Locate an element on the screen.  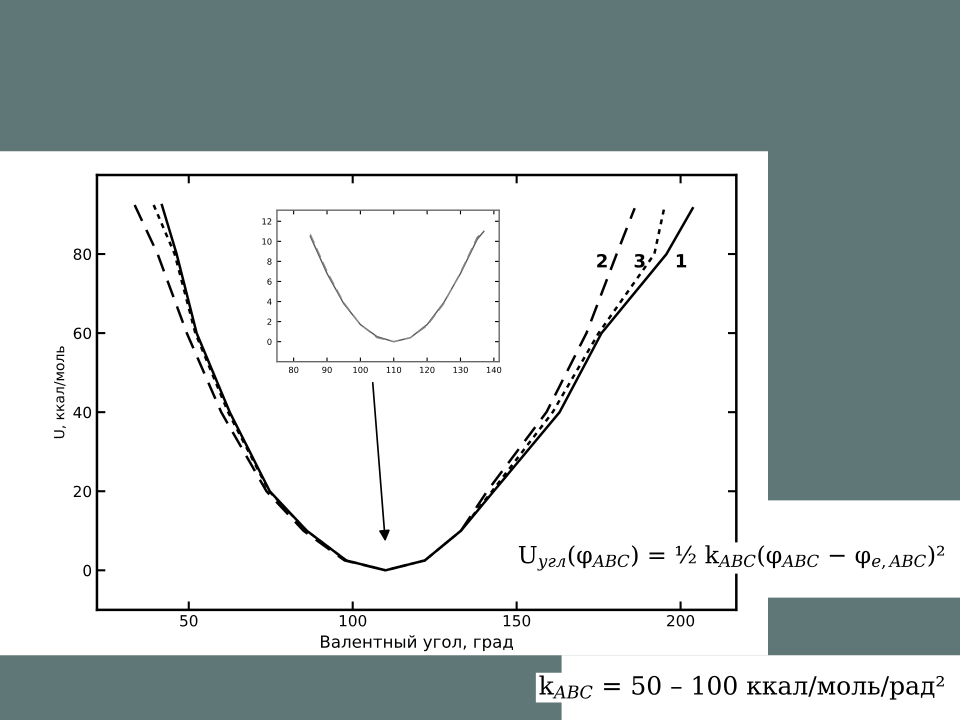
x-tick-label: 80 is located at coordinates (293, 370).